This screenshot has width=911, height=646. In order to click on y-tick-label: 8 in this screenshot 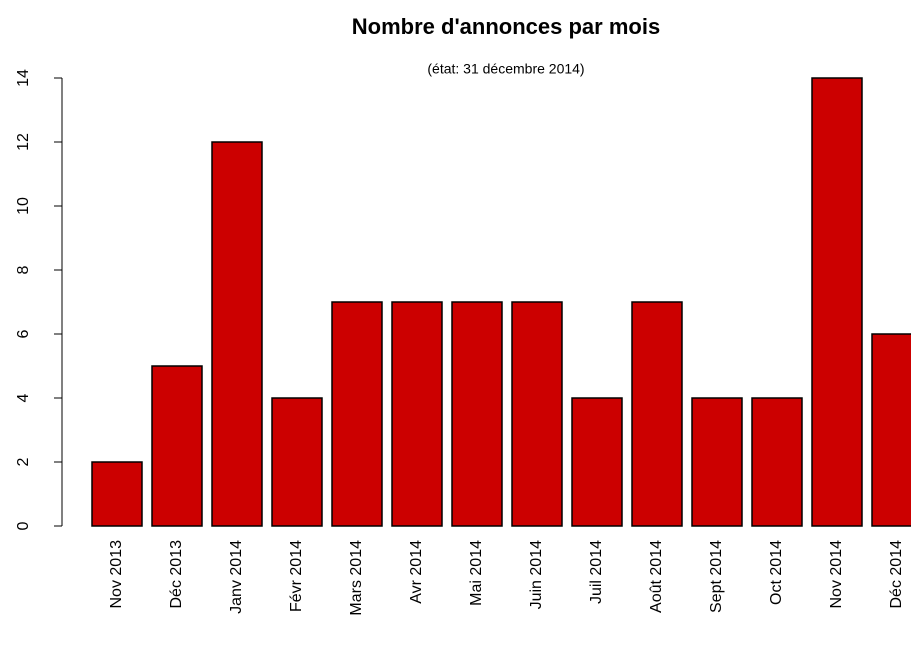, I will do `click(23, 269)`.